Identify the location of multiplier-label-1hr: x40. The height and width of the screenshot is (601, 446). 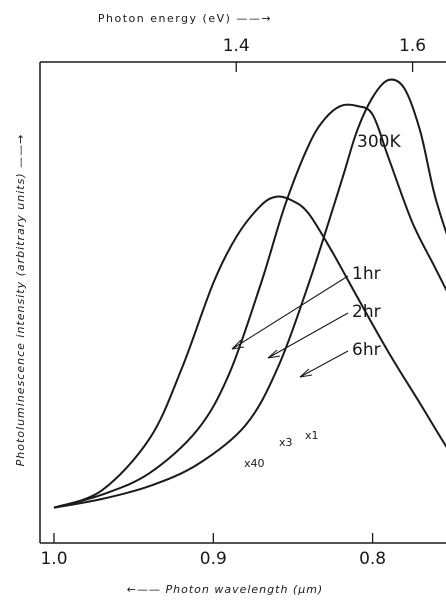
(254, 463).